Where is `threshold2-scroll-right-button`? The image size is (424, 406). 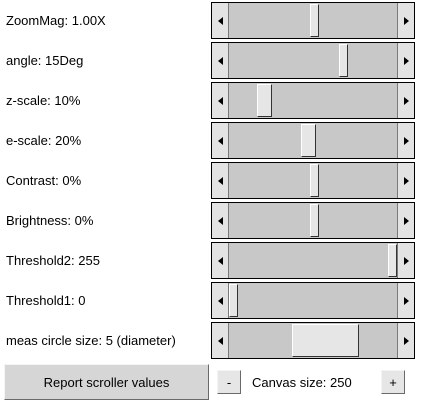
threshold2-scroll-right-button is located at coordinates (405, 260).